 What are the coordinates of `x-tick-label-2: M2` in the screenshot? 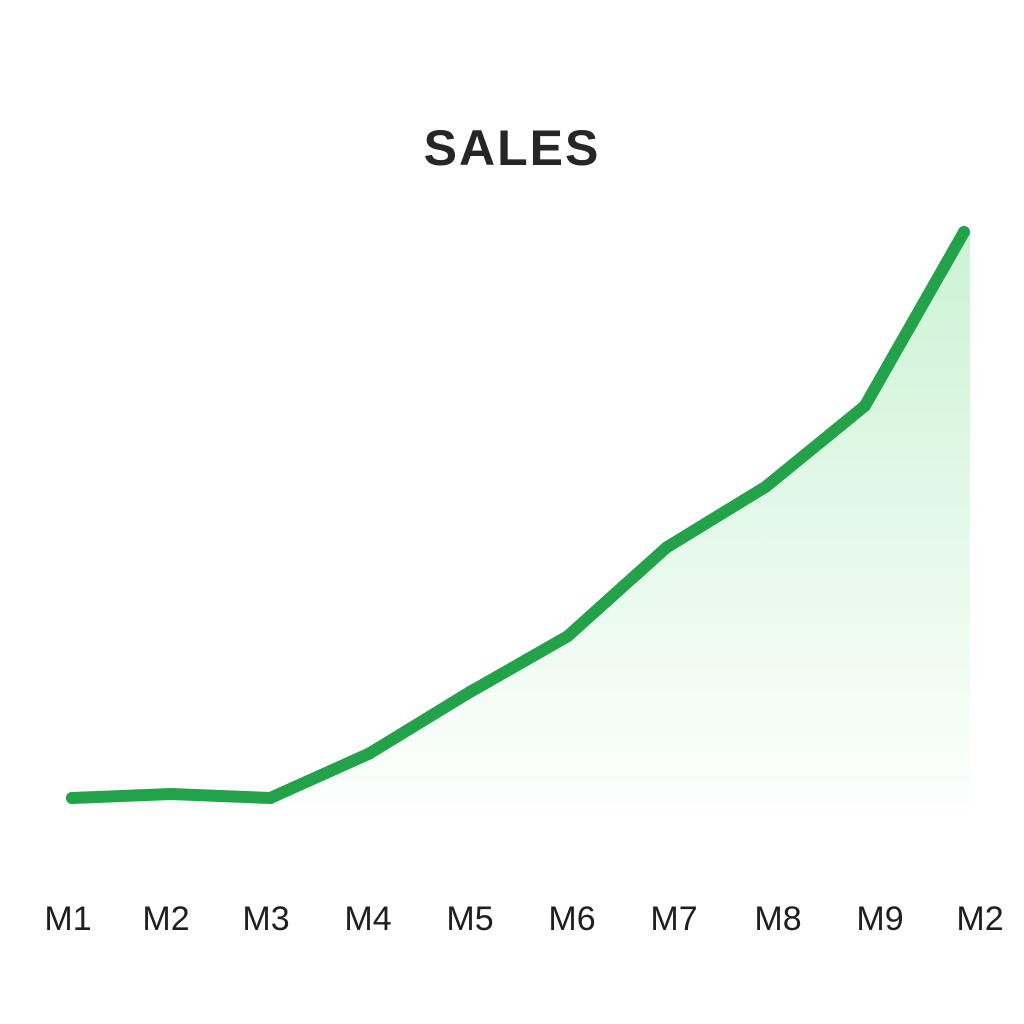 It's located at (165, 919).